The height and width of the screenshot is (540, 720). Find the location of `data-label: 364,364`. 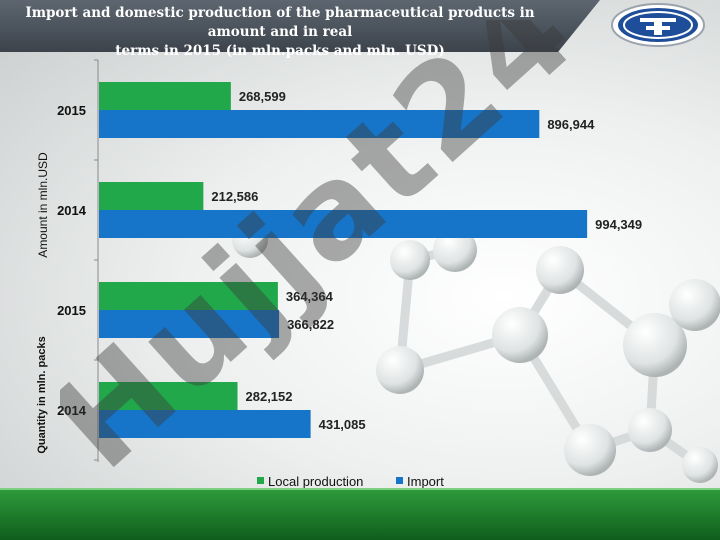

data-label: 364,364 is located at coordinates (310, 296).